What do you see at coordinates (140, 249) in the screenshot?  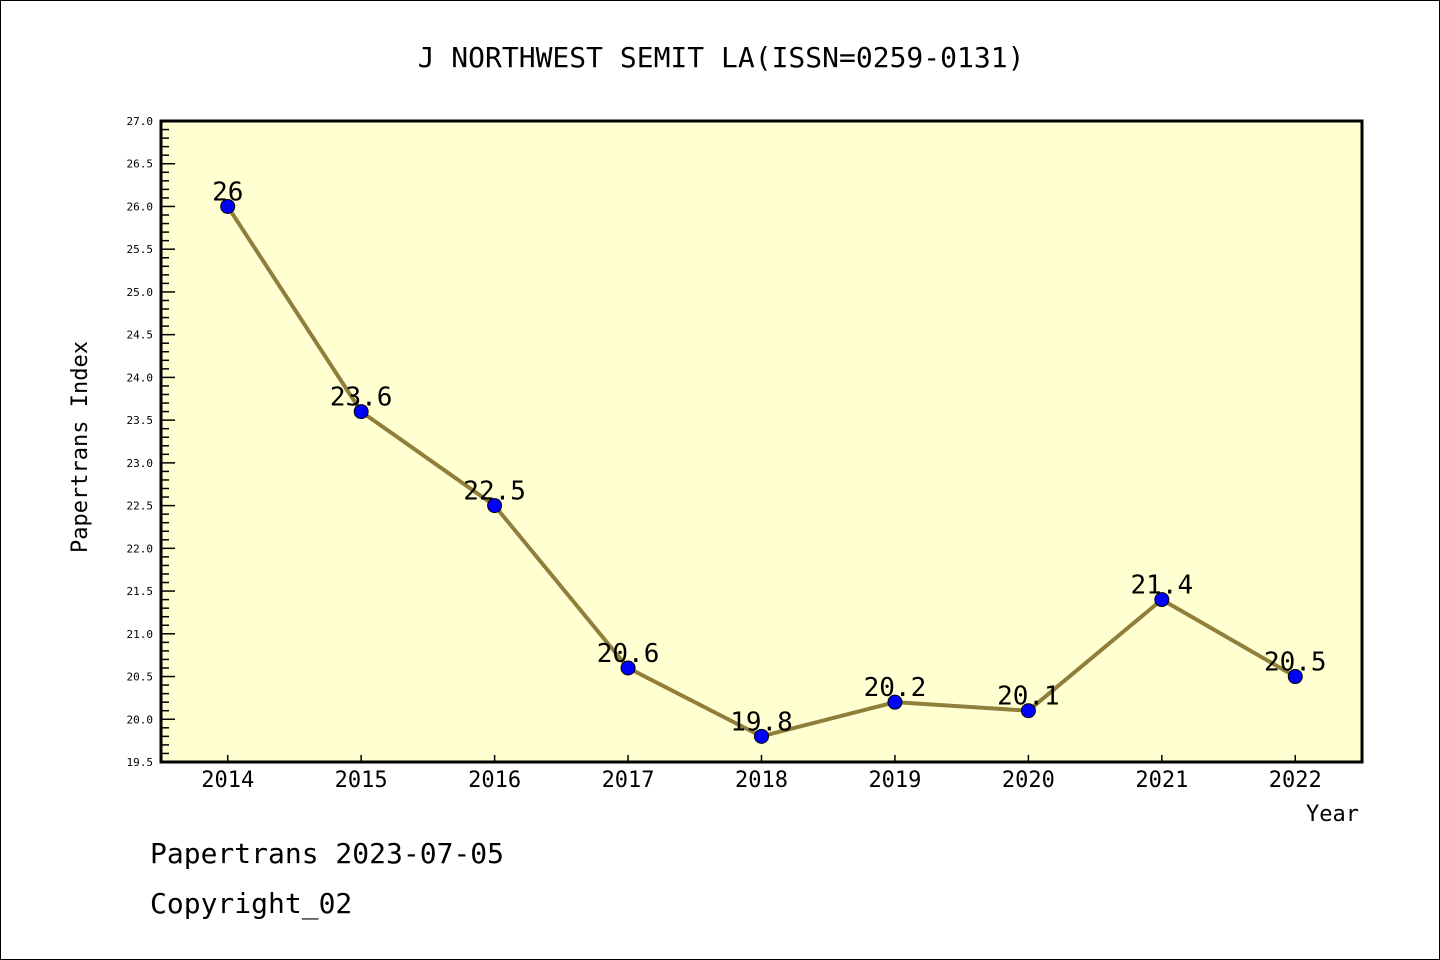 I see `y-tick-label: 25.5` at bounding box center [140, 249].